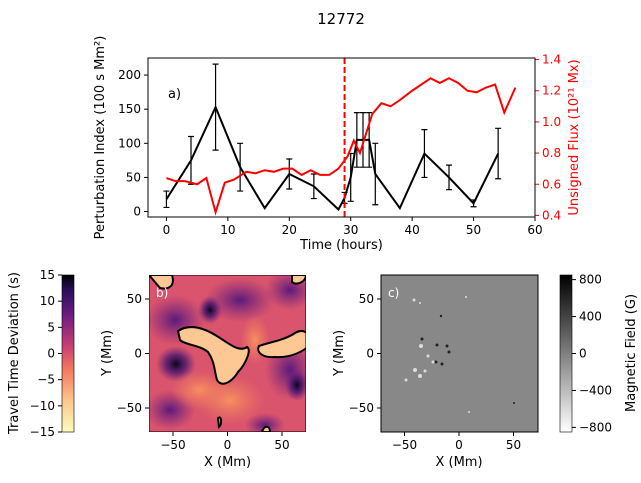 This screenshot has width=641, height=483. I want to click on colorbar-tick-label: 5, so click(51, 327).